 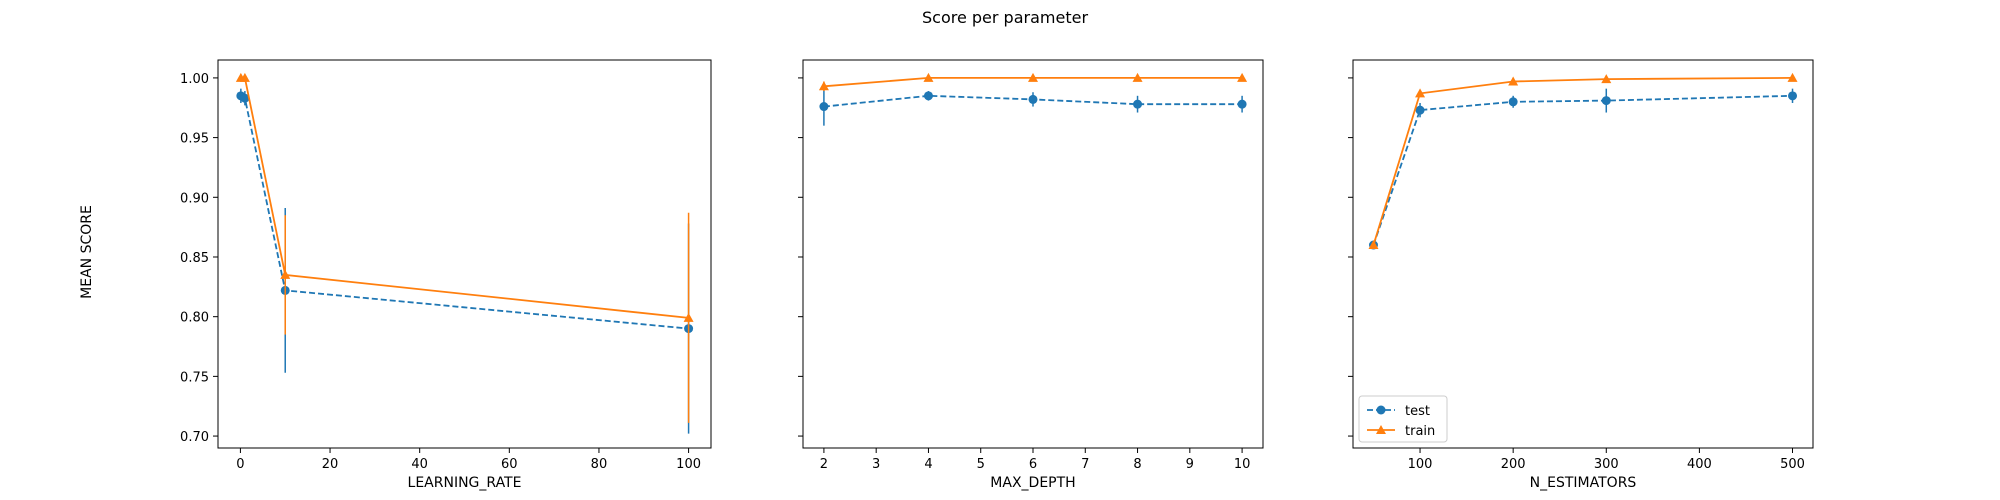 I want to click on x-tick-label: 7, so click(x=1085, y=464).